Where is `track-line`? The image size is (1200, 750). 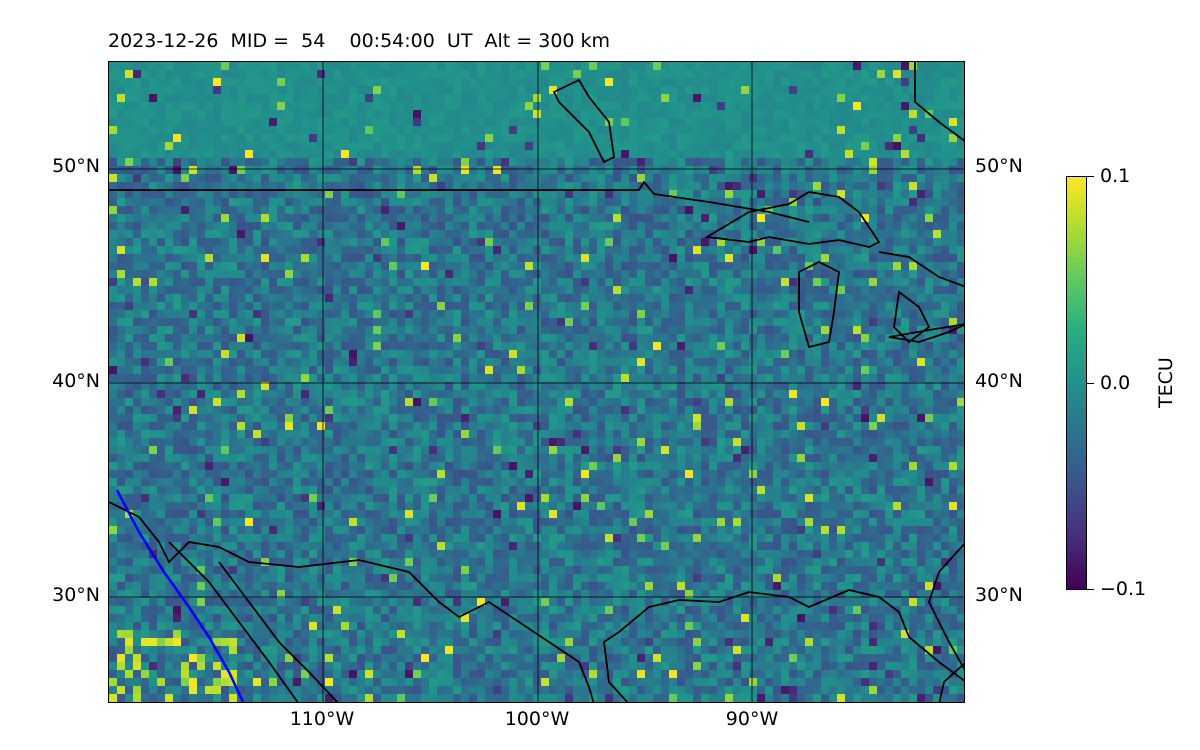 track-line is located at coordinates (180, 595).